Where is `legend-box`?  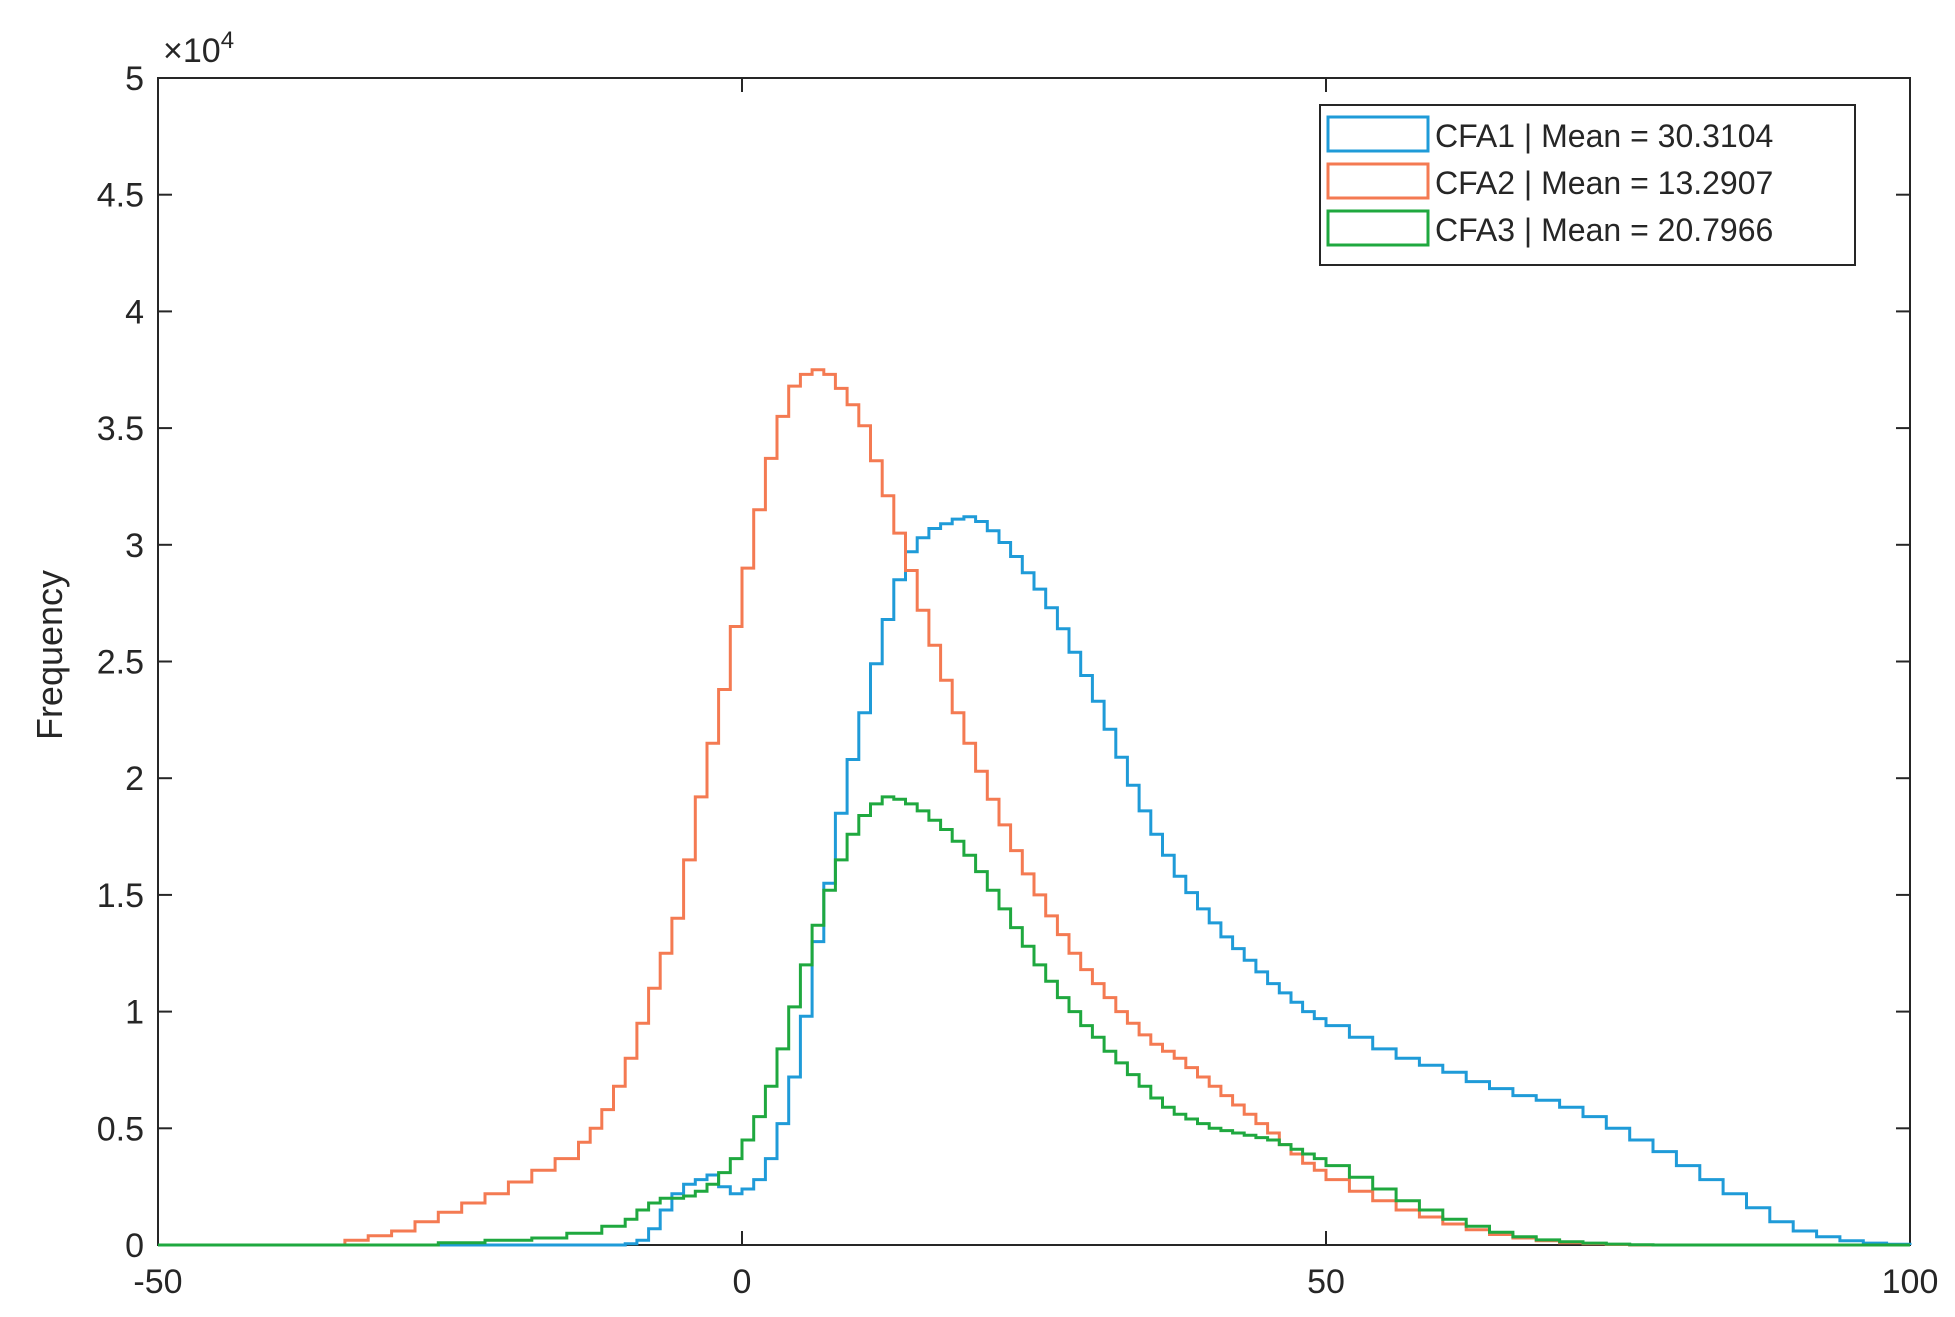
legend-box is located at coordinates (1587, 185).